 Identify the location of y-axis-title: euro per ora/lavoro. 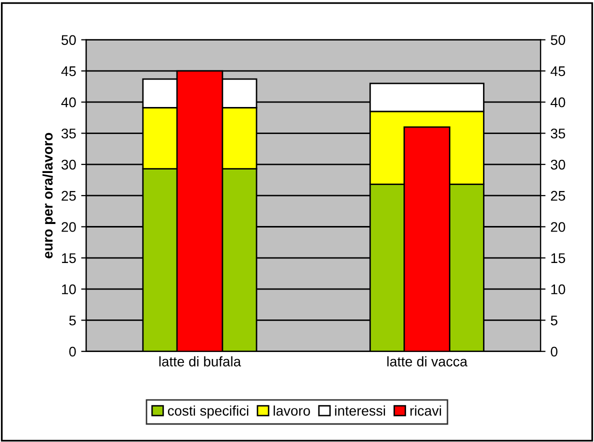
(49, 195).